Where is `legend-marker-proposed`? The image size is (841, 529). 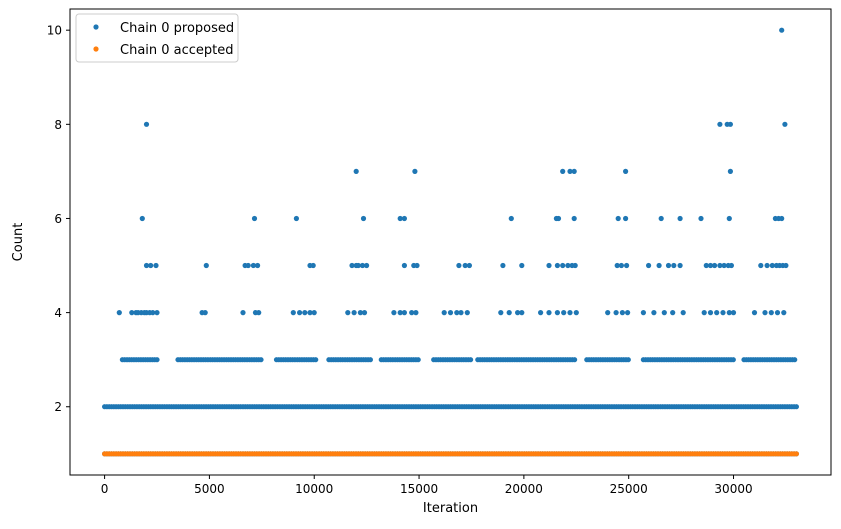
legend-marker-proposed is located at coordinates (96, 27).